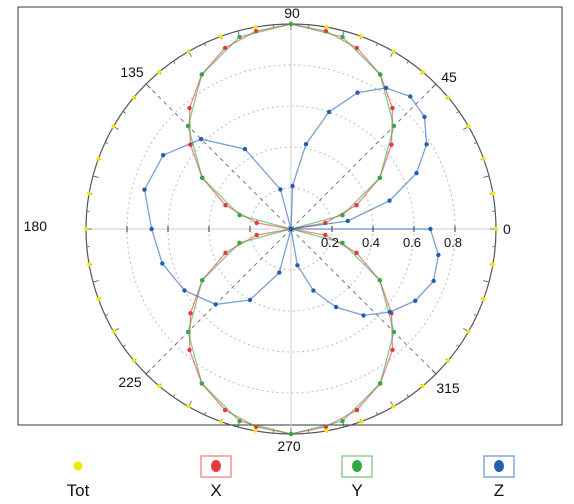 The image size is (574, 504). I want to click on radial-label-0-2: 0.2, so click(330, 242).